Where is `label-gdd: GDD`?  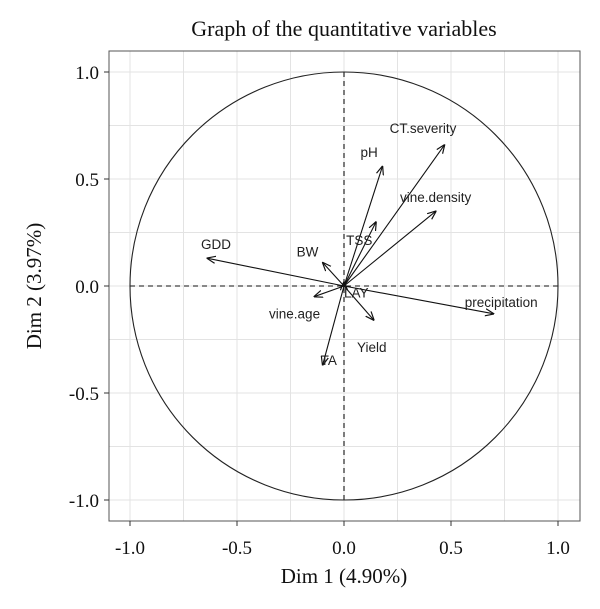
label-gdd: GDD is located at coordinates (216, 244).